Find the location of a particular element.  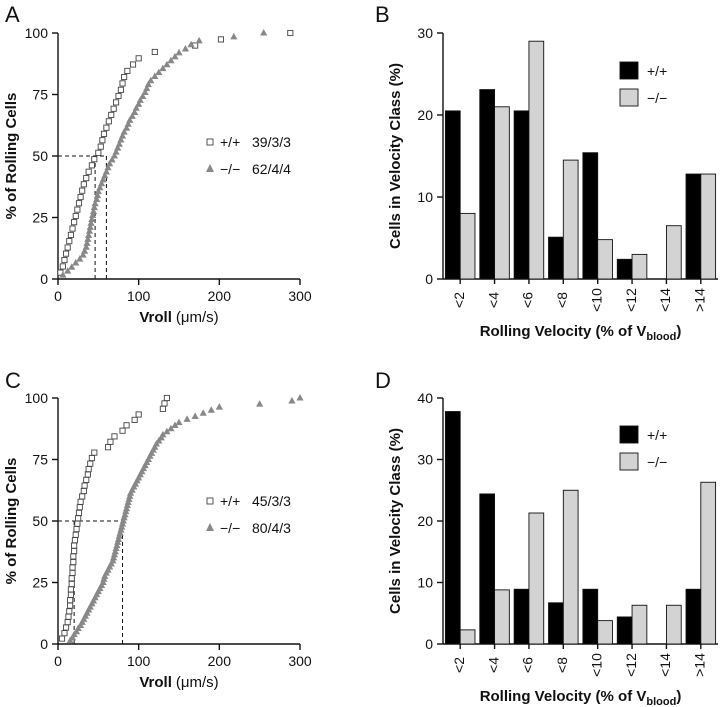

legend-label: +/+ is located at coordinates (657, 71).